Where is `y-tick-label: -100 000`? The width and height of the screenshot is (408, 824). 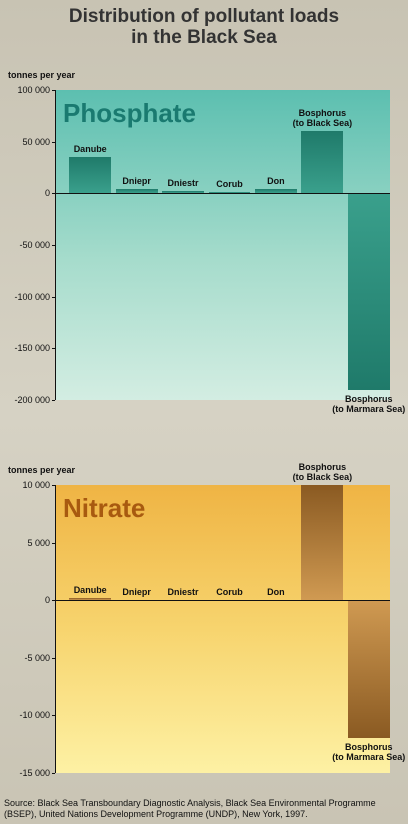
y-tick-label: -100 000 is located at coordinates (32, 296).